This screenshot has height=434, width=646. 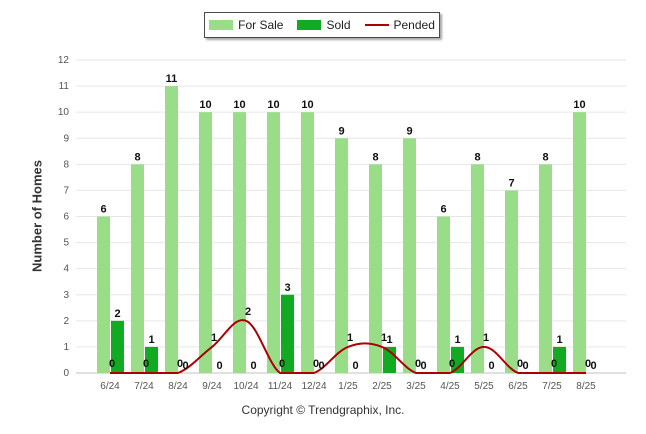 I want to click on data-label-sold-3-25: 0, so click(x=423, y=366).